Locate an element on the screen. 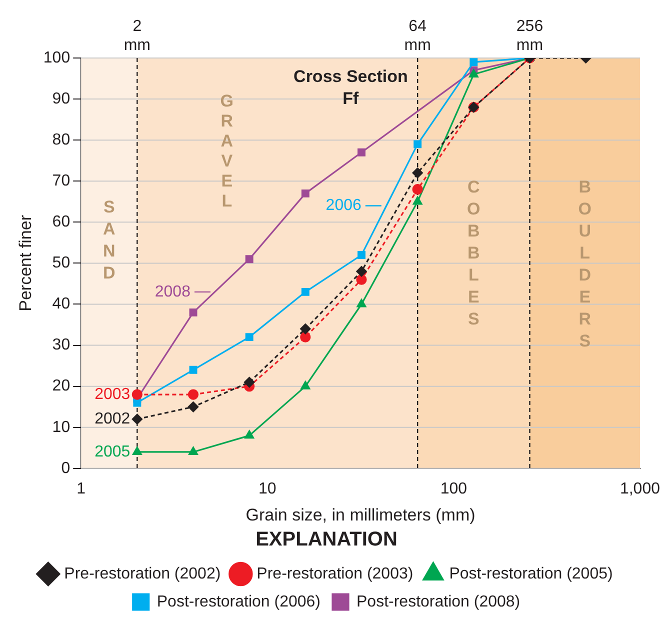 This screenshot has height=628, width=671. y-axis-title: Percent finer is located at coordinates (25, 263).